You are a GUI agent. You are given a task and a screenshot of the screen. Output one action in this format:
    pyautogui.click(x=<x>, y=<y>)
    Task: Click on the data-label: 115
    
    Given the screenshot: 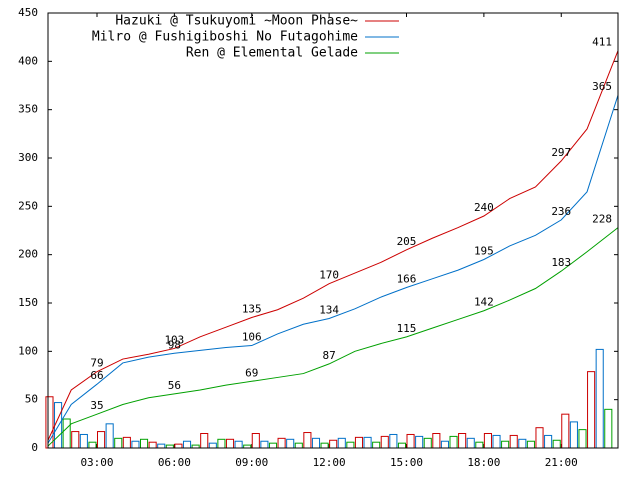 What is the action you would take?
    pyautogui.click(x=407, y=328)
    